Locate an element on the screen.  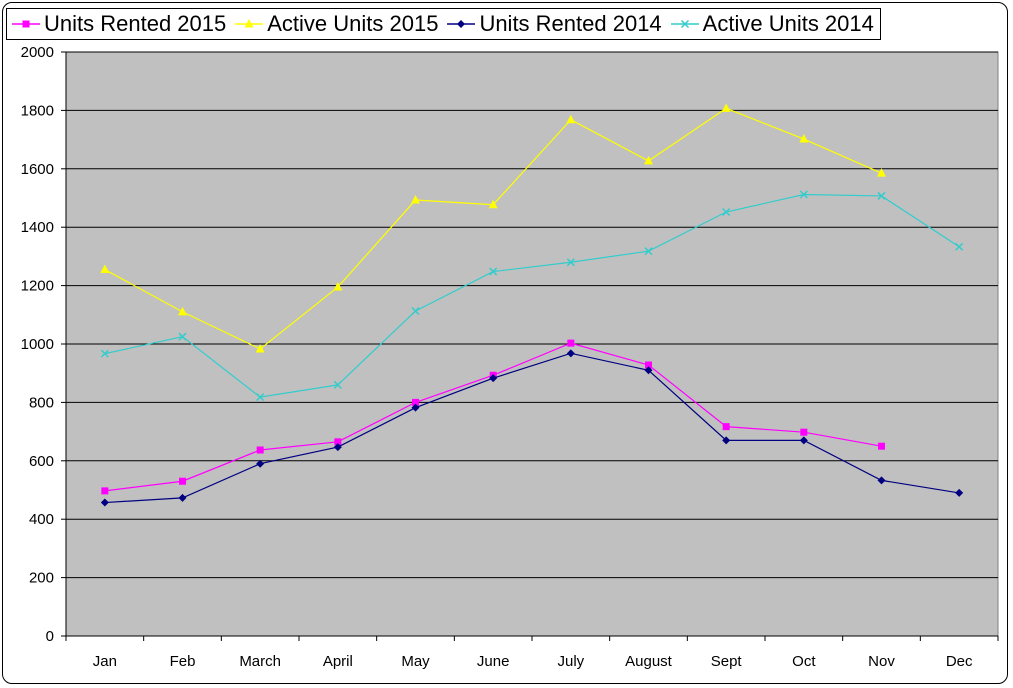
x-tick-label: July is located at coordinates (570, 661).